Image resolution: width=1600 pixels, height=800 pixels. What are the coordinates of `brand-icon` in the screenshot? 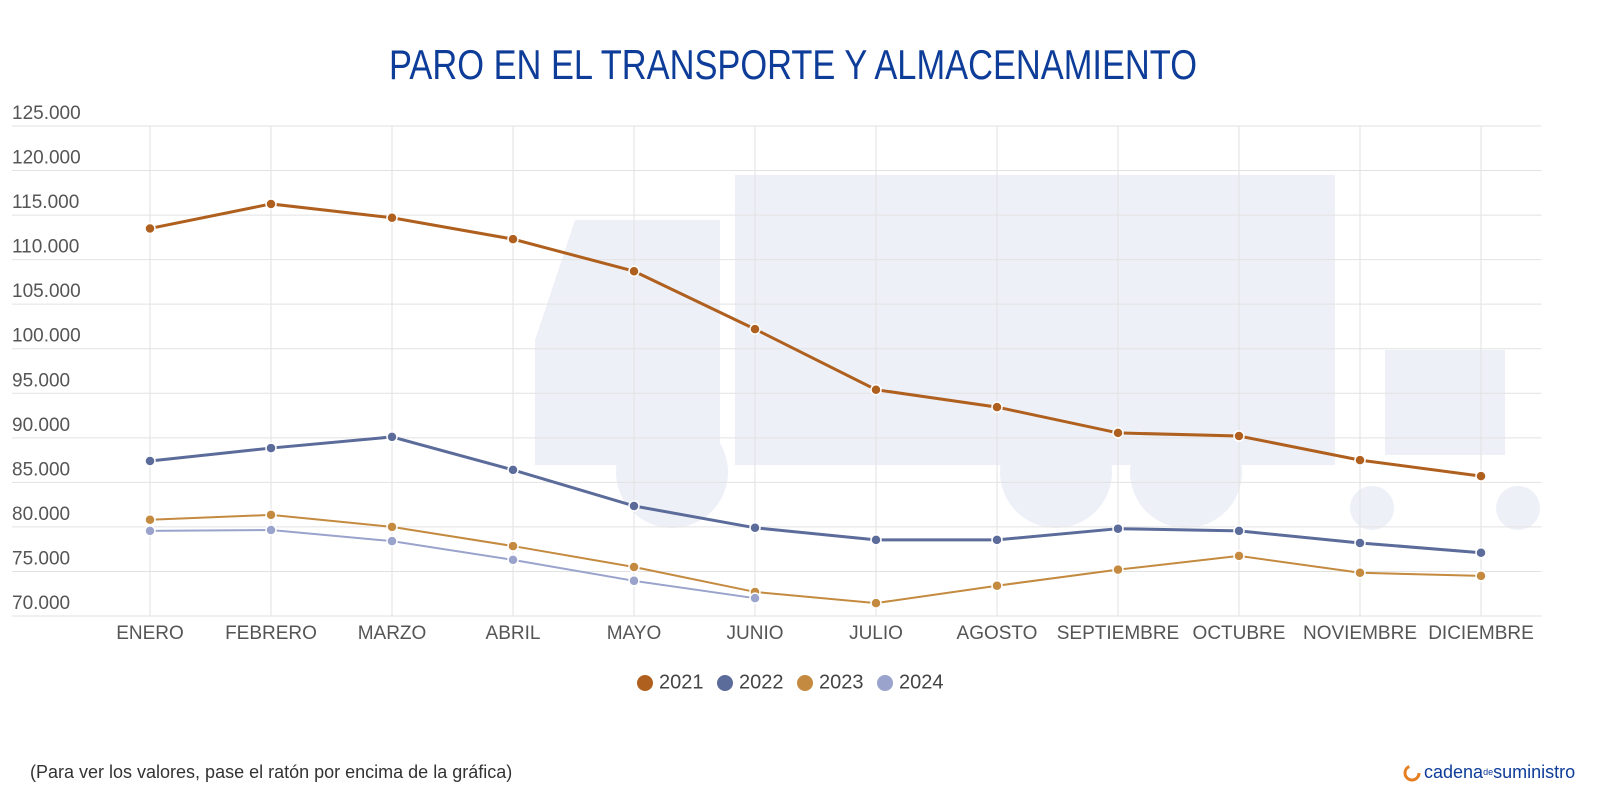 It's located at (1412, 773).